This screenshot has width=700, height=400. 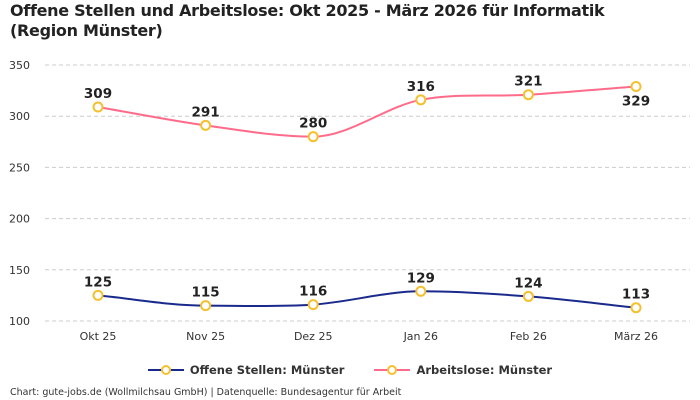 What do you see at coordinates (484, 370) in the screenshot?
I see `legend-label: Arbeitslose: Münster` at bounding box center [484, 370].